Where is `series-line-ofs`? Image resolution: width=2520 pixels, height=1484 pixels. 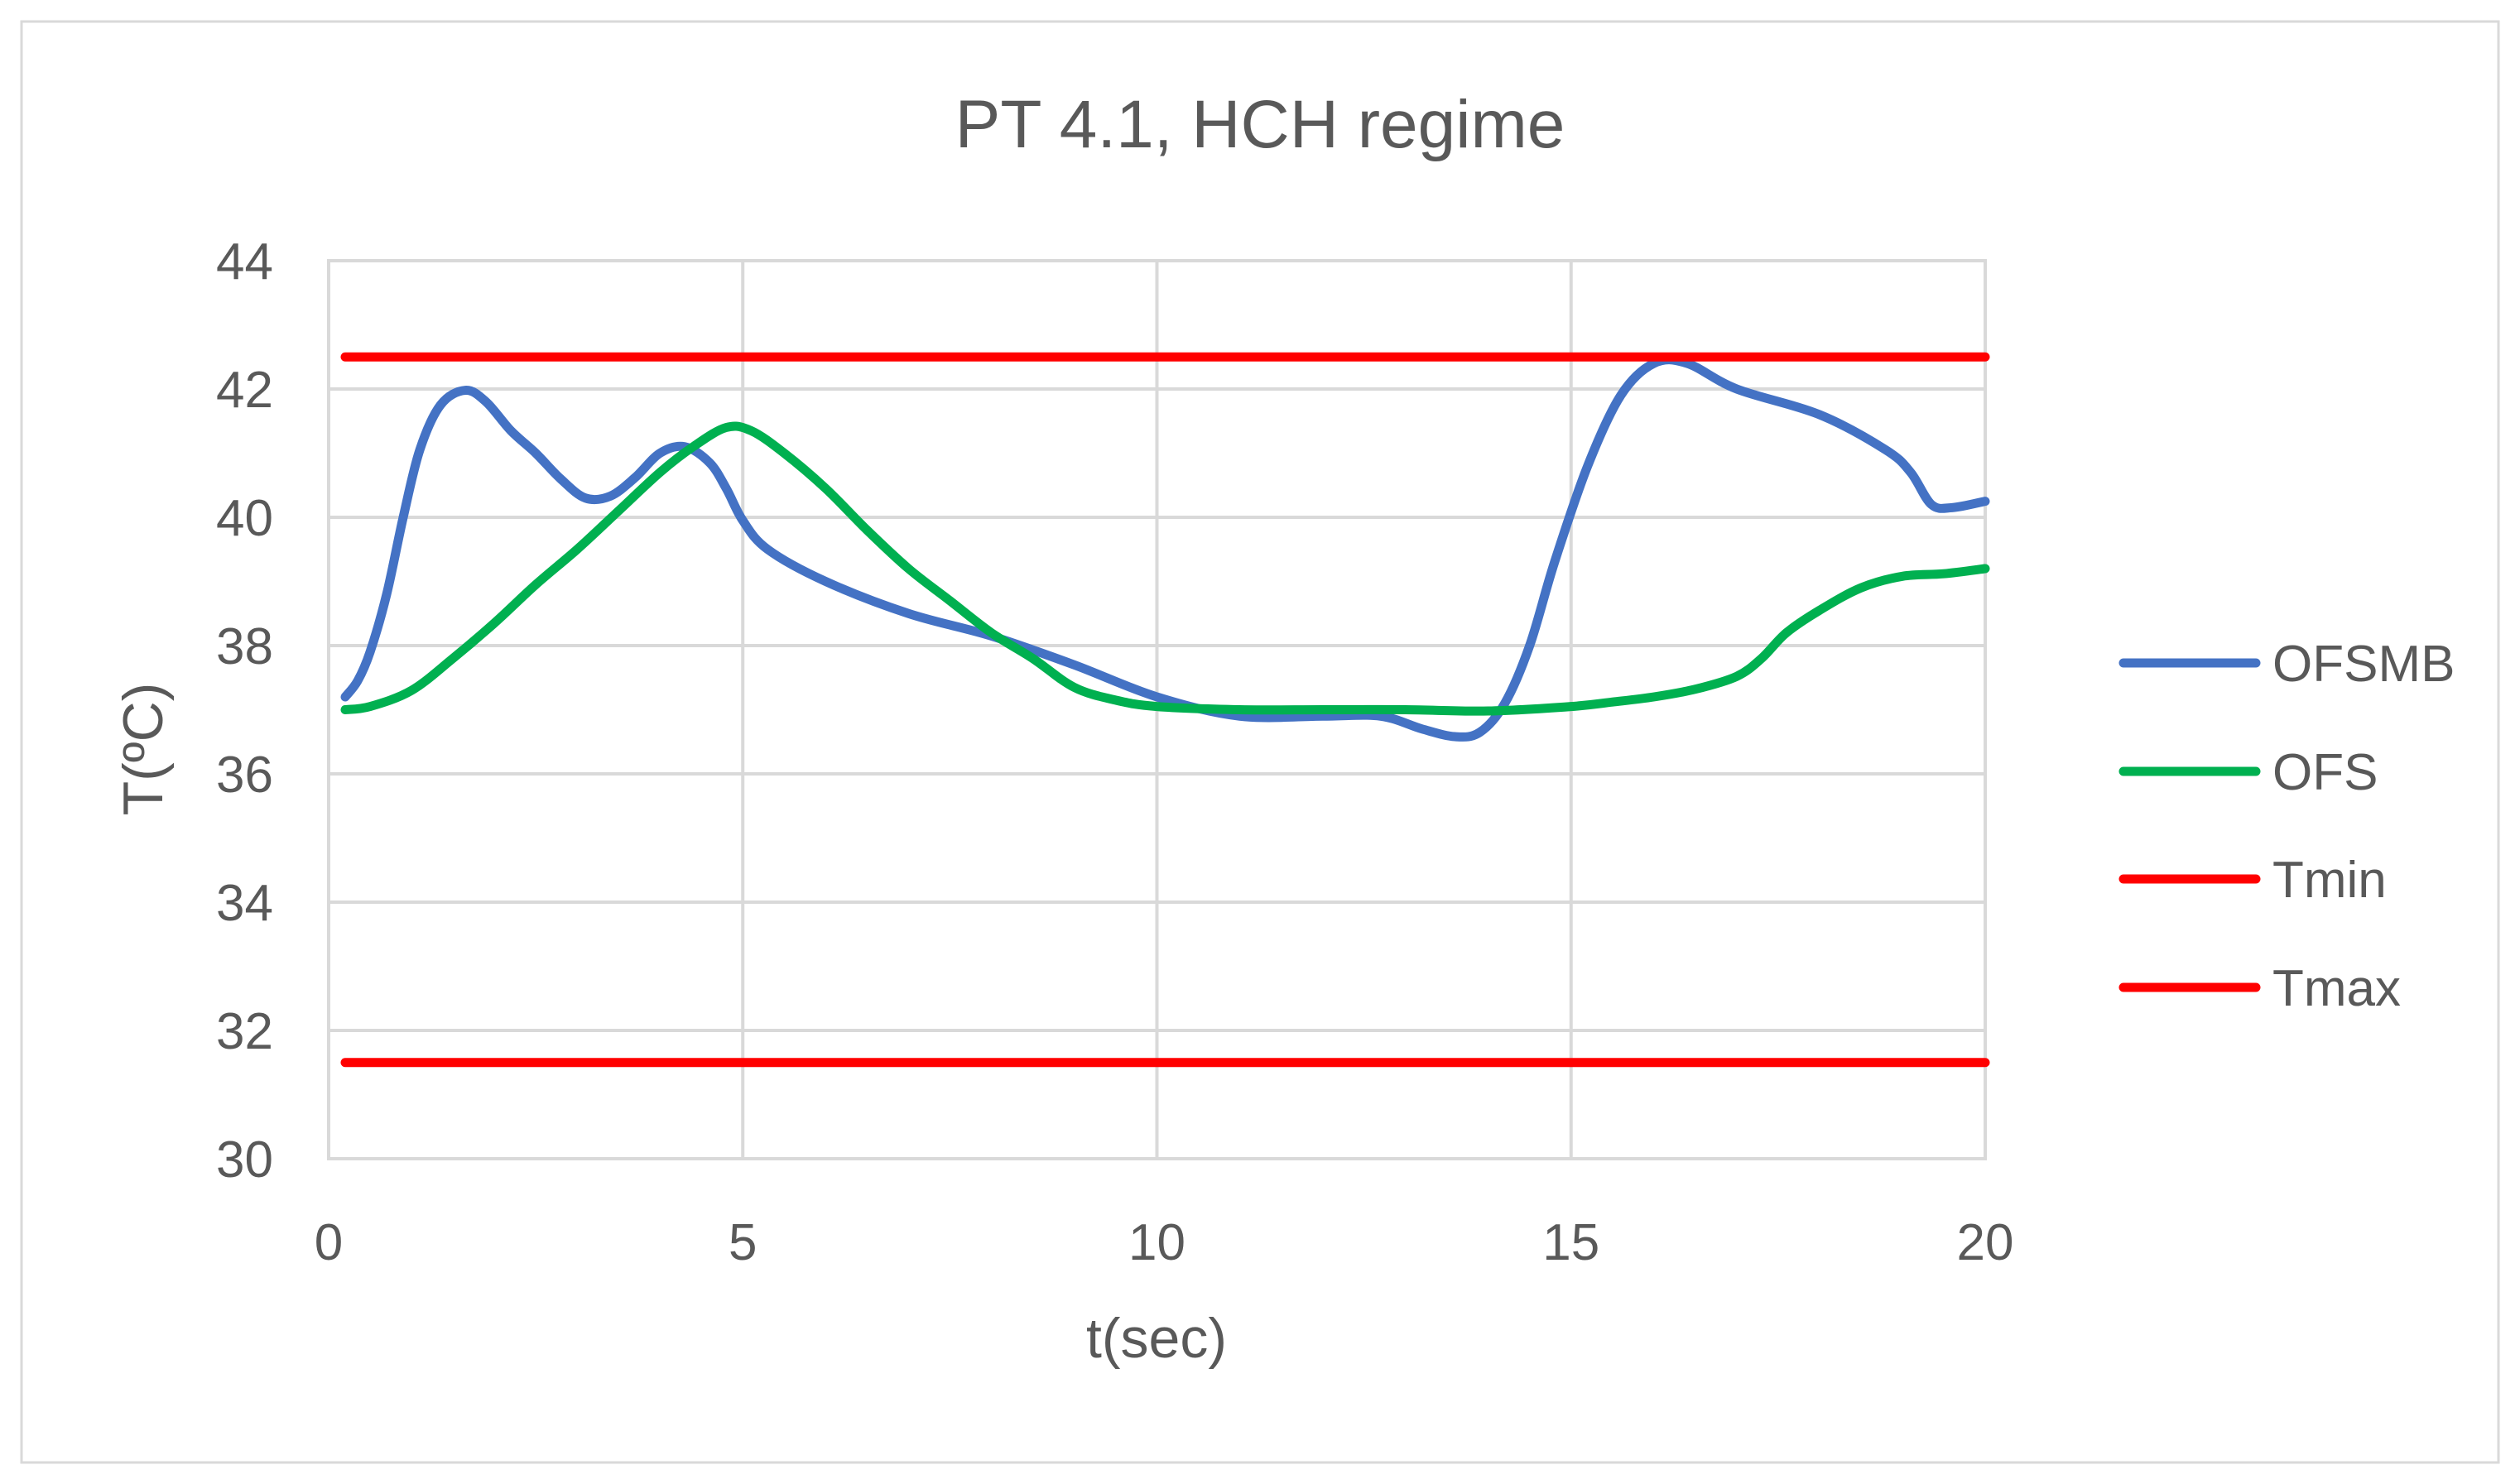 series-line-ofs is located at coordinates (1165, 568).